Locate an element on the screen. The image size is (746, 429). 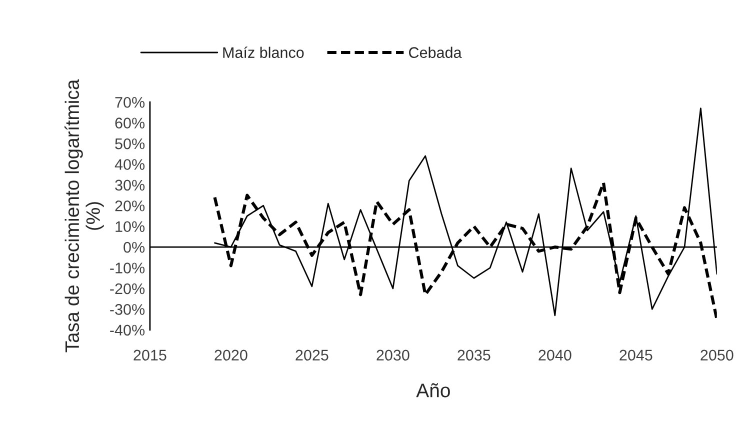
y-tick-label: 60% is located at coordinates (130, 123).